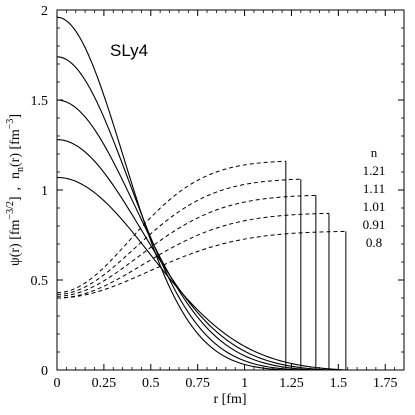  I want to click on y-label-n-exp: −3, so click(10, 124).